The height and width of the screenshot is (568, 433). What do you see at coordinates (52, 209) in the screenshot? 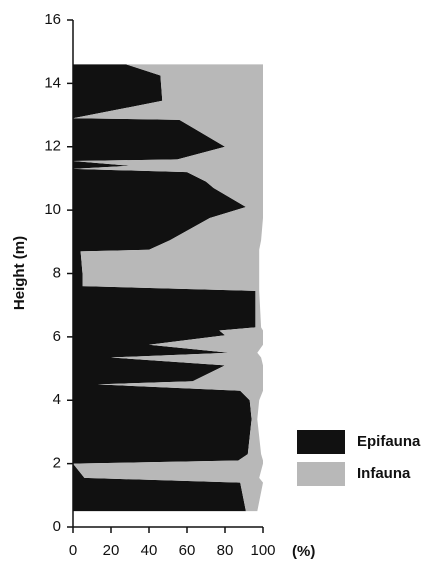
I see `y-tick-label: 10` at bounding box center [52, 209].